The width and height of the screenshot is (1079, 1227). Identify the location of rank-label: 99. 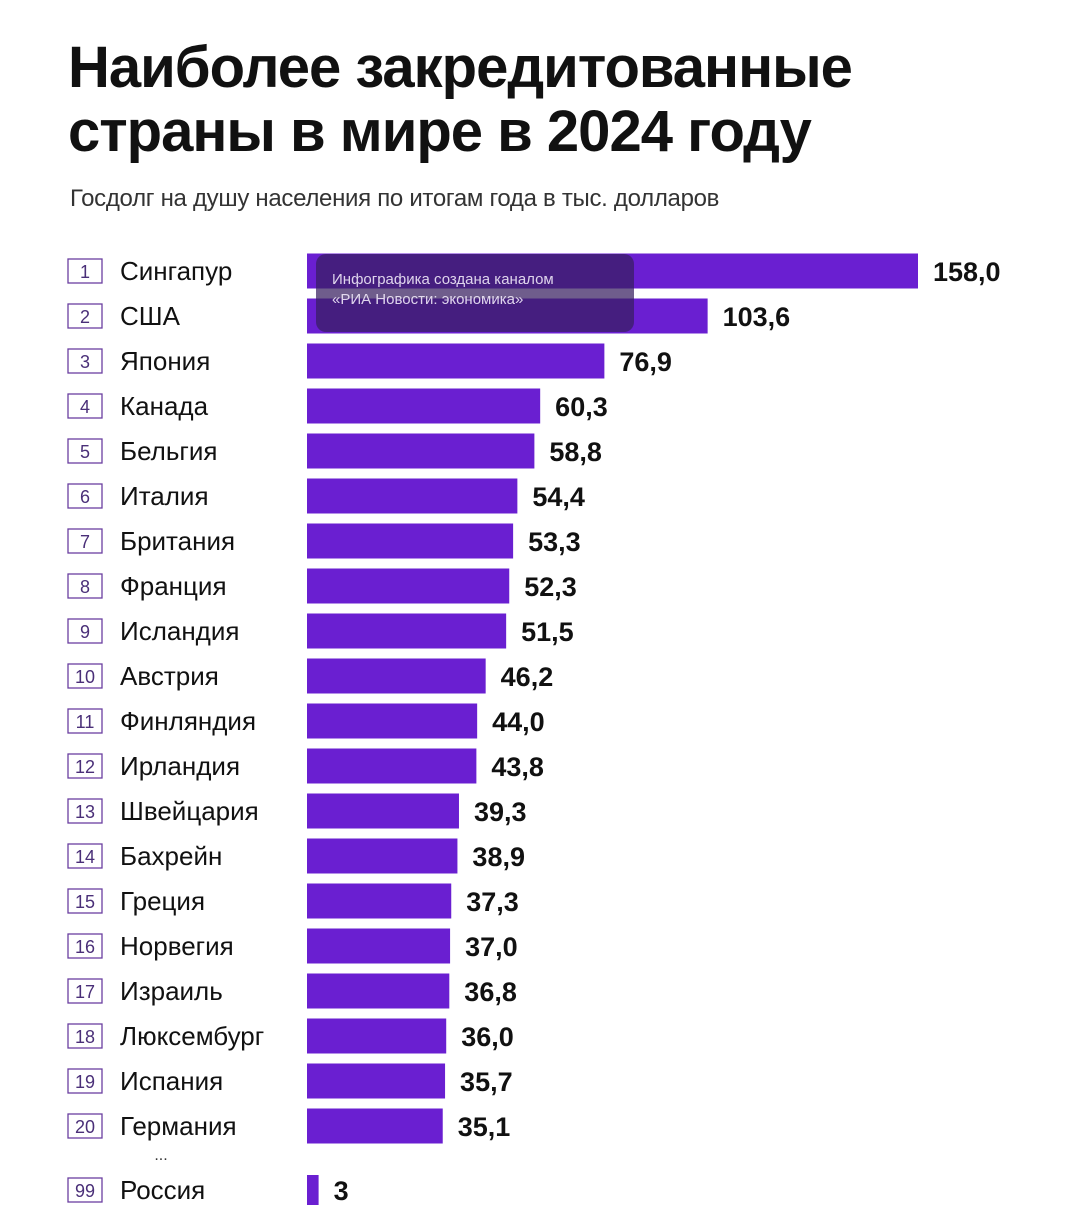
(85, 1191).